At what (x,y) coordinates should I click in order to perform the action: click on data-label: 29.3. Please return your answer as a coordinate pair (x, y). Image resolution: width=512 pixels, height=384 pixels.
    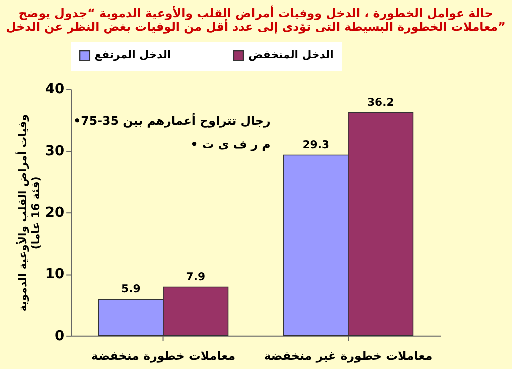
    Looking at the image, I should click on (316, 145).